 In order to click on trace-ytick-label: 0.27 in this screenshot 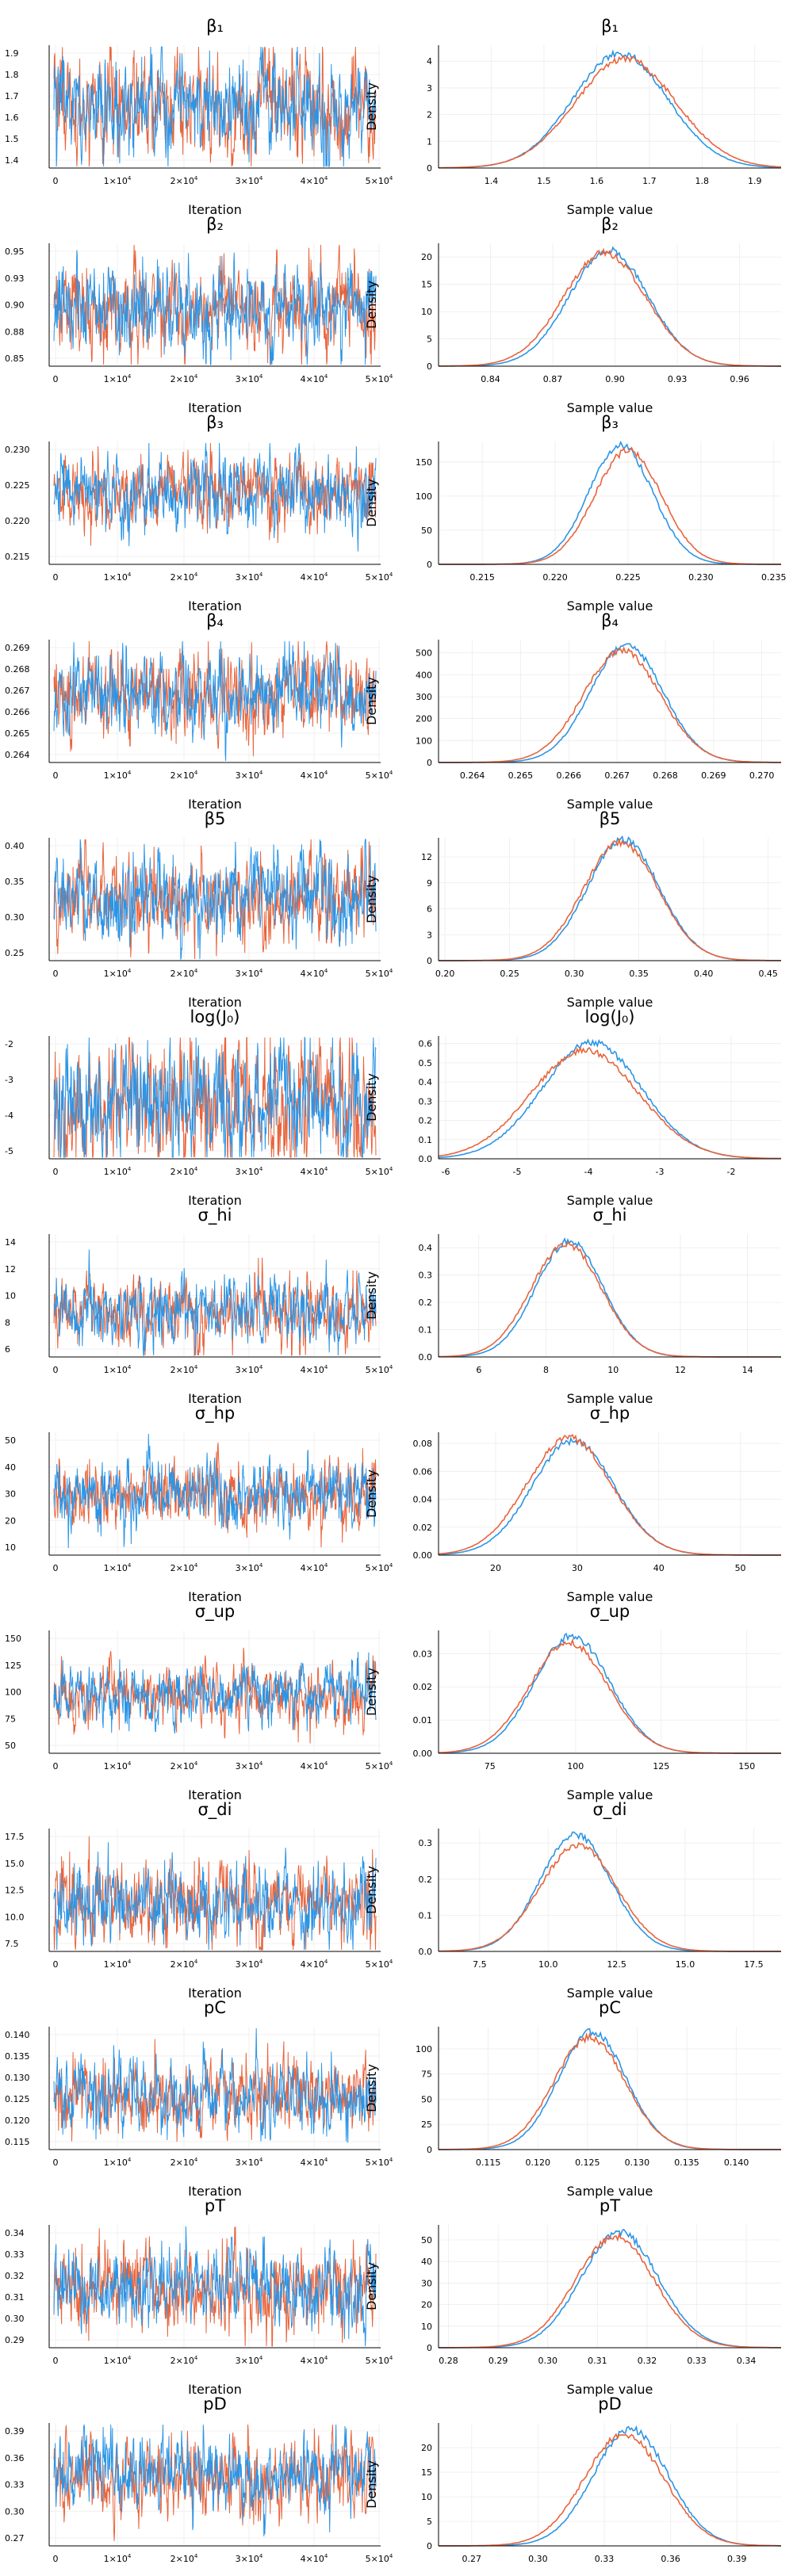, I will do `click(15, 2538)`.